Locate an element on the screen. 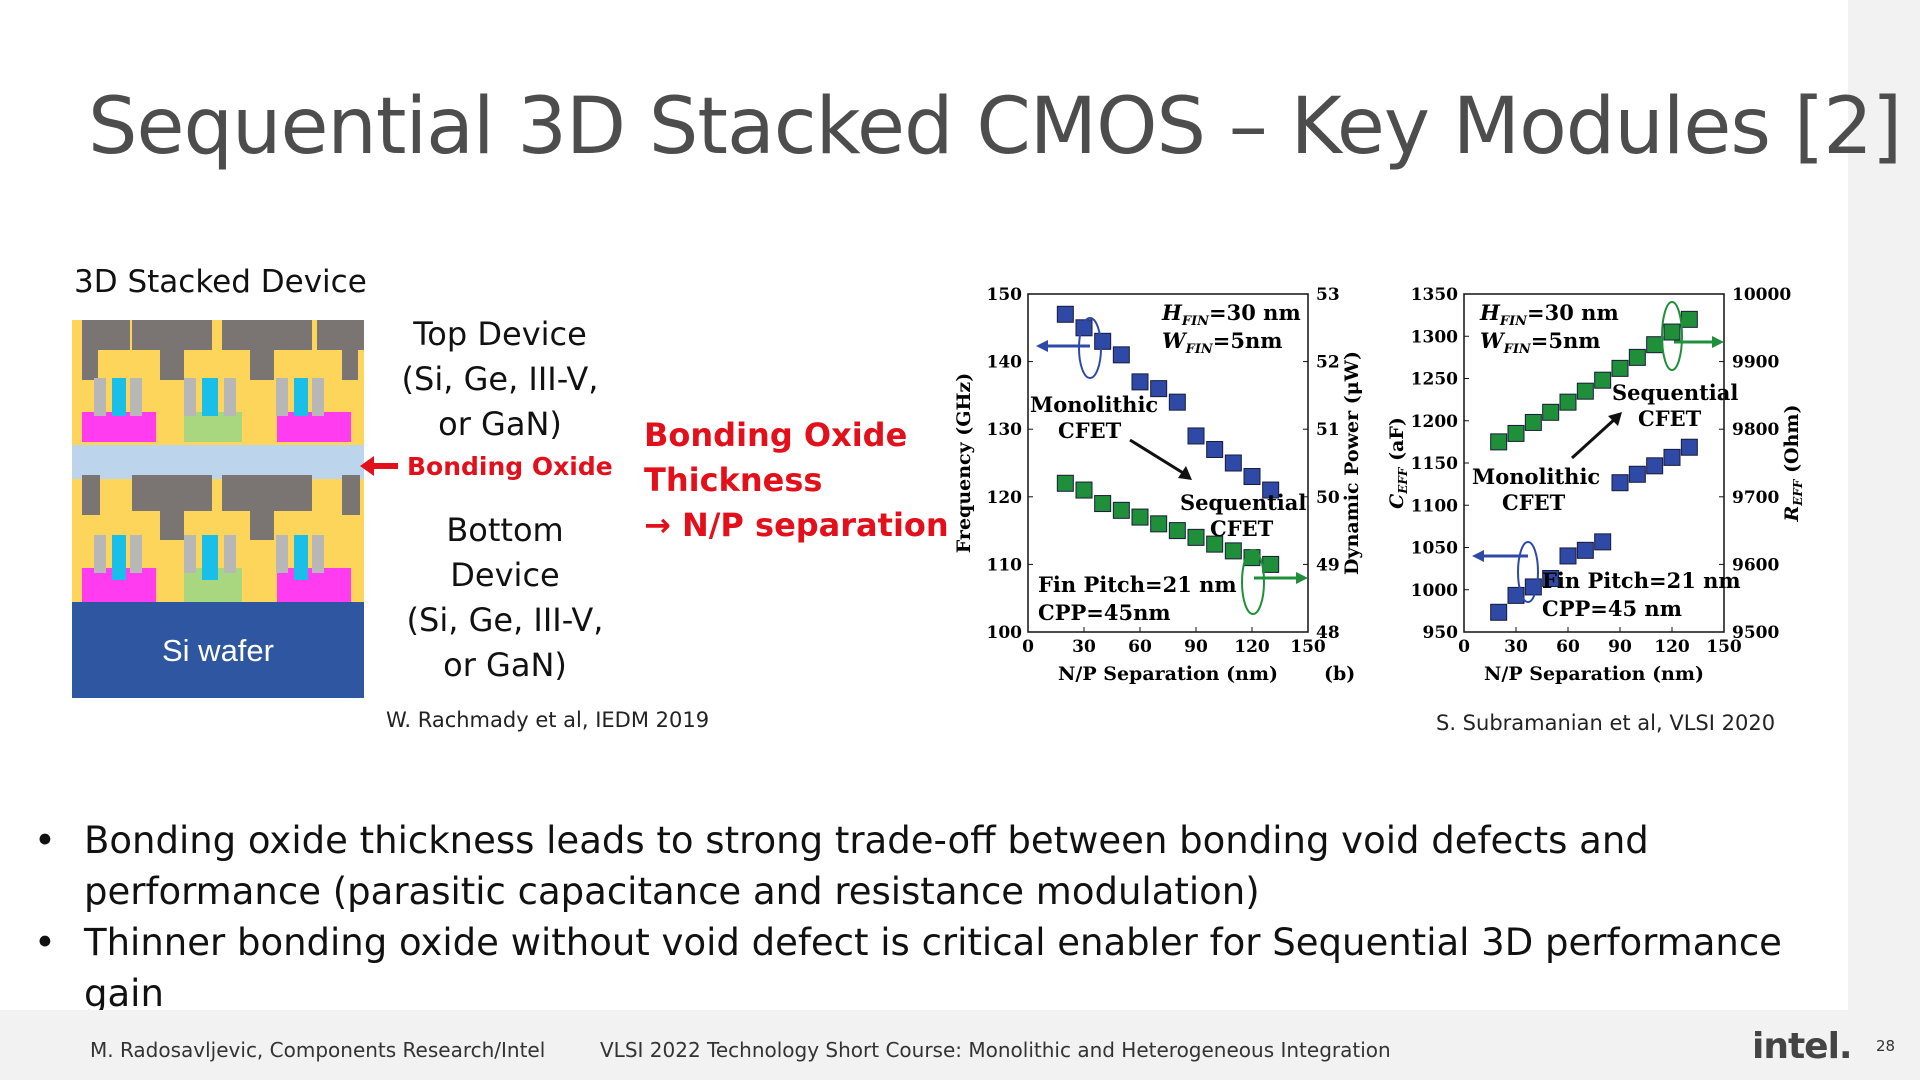 The width and height of the screenshot is (1920, 1080). y-tick-label: 130 is located at coordinates (1005, 430).